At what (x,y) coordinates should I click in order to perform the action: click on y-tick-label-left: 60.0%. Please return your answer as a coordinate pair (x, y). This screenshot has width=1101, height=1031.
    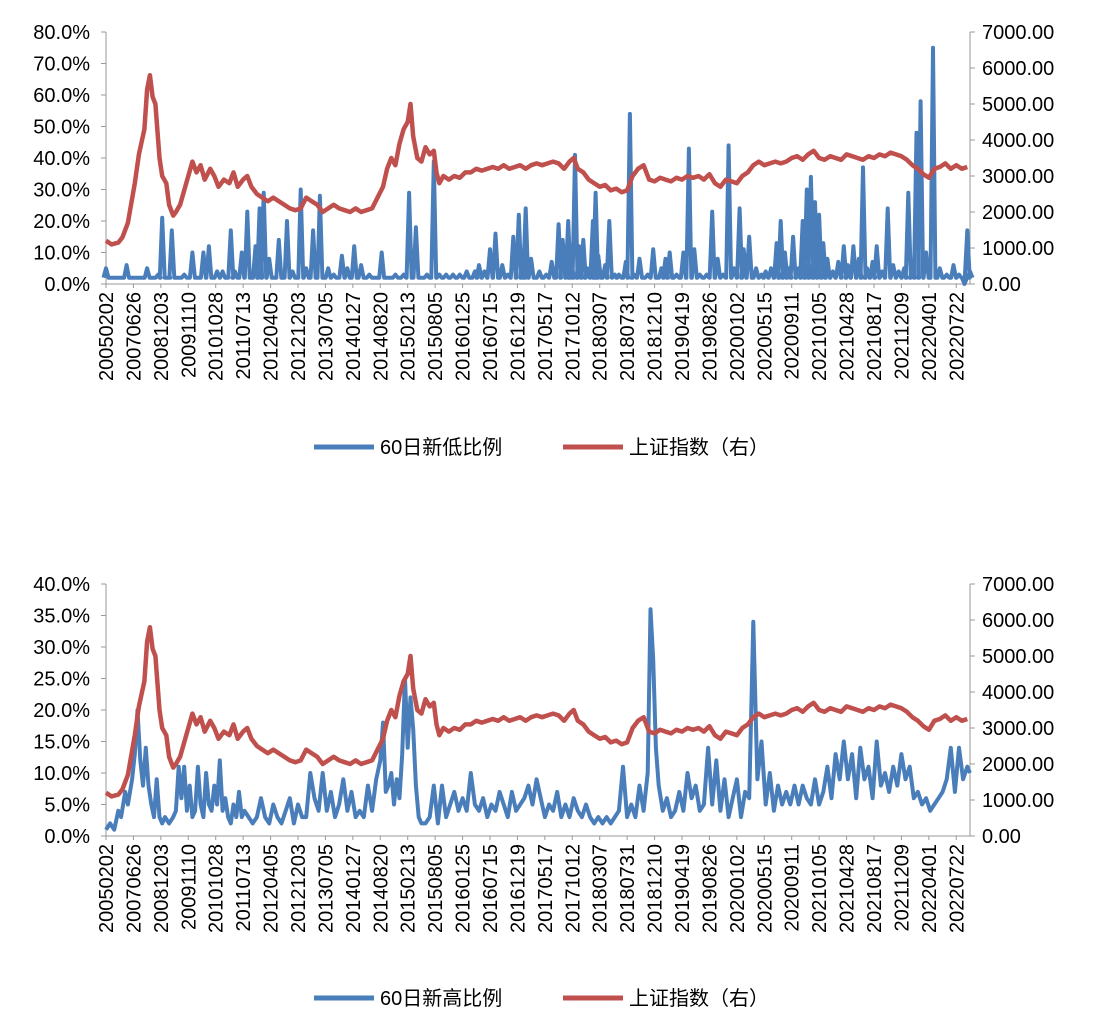
    Looking at the image, I should click on (61, 96).